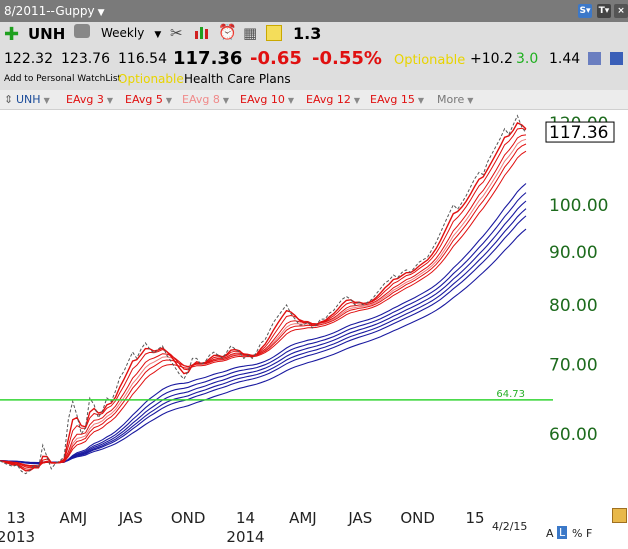 This screenshot has height=549, width=628. I want to click on stat-value-3: 1.44, so click(565, 59).